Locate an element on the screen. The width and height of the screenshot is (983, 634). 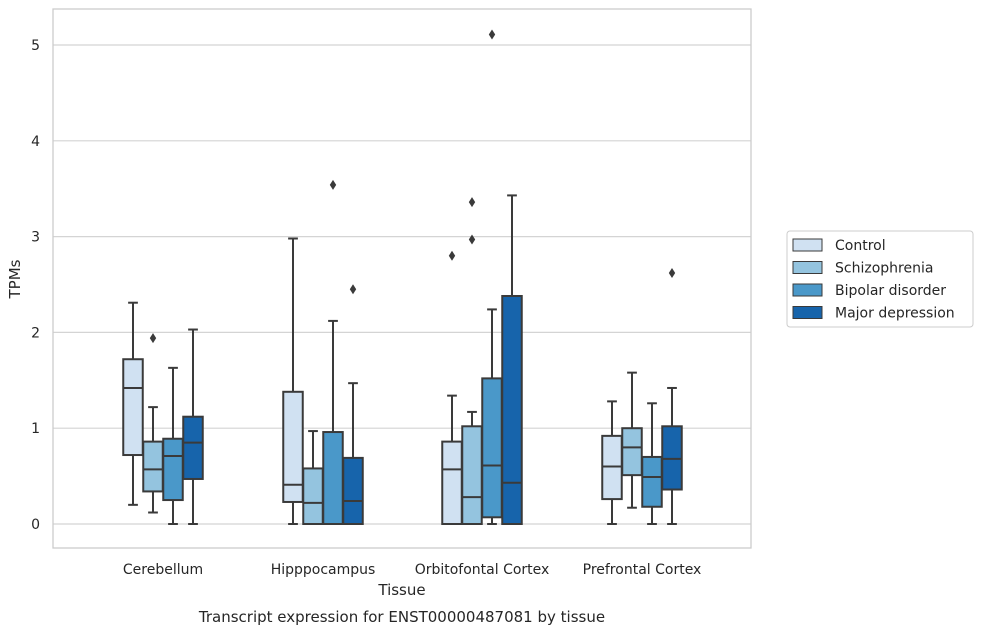
y-tick-label: 3 is located at coordinates (35, 238).